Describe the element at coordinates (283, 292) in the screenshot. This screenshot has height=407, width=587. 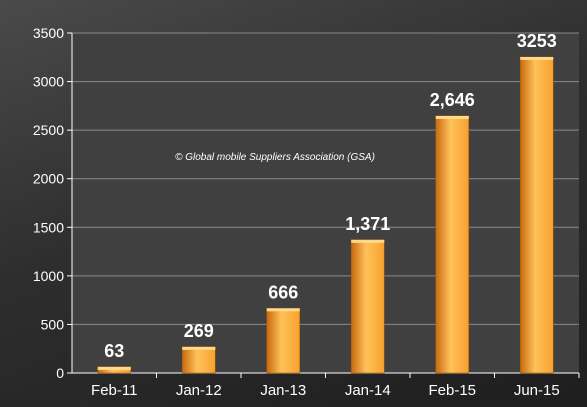
I see `data-label: 666` at that location.